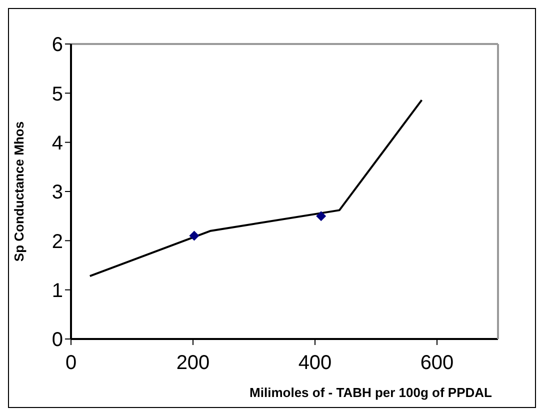  What do you see at coordinates (315, 363) in the screenshot?
I see `x-tick-label: 400` at bounding box center [315, 363].